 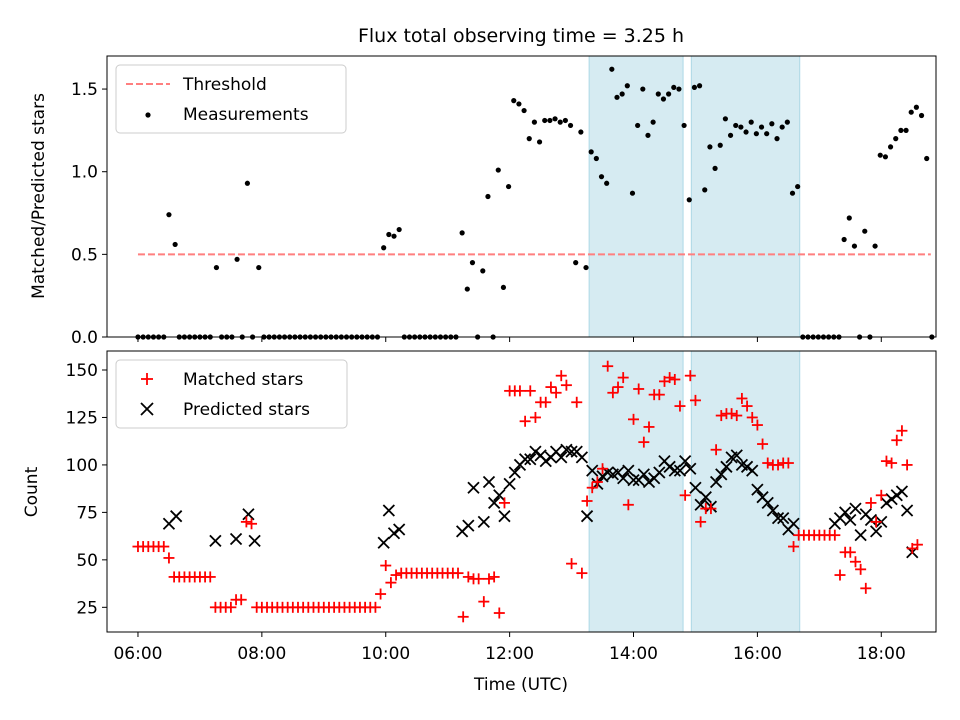 I want to click on legend-predicted-label: Predicted stars, so click(x=246, y=410).